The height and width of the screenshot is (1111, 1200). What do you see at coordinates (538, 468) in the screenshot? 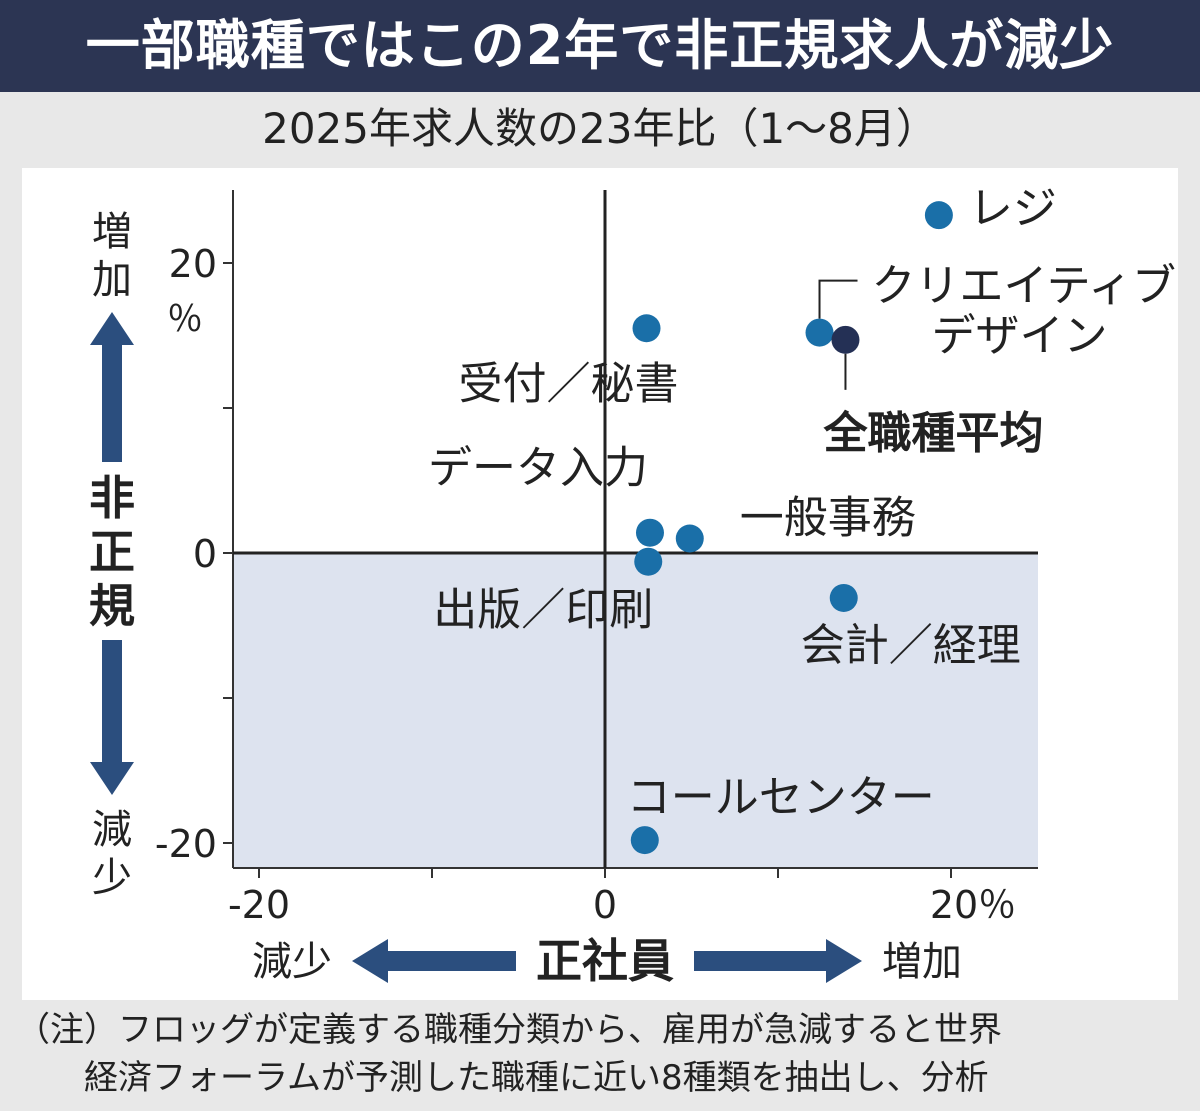
I see `point-label: データ入力` at bounding box center [538, 468].